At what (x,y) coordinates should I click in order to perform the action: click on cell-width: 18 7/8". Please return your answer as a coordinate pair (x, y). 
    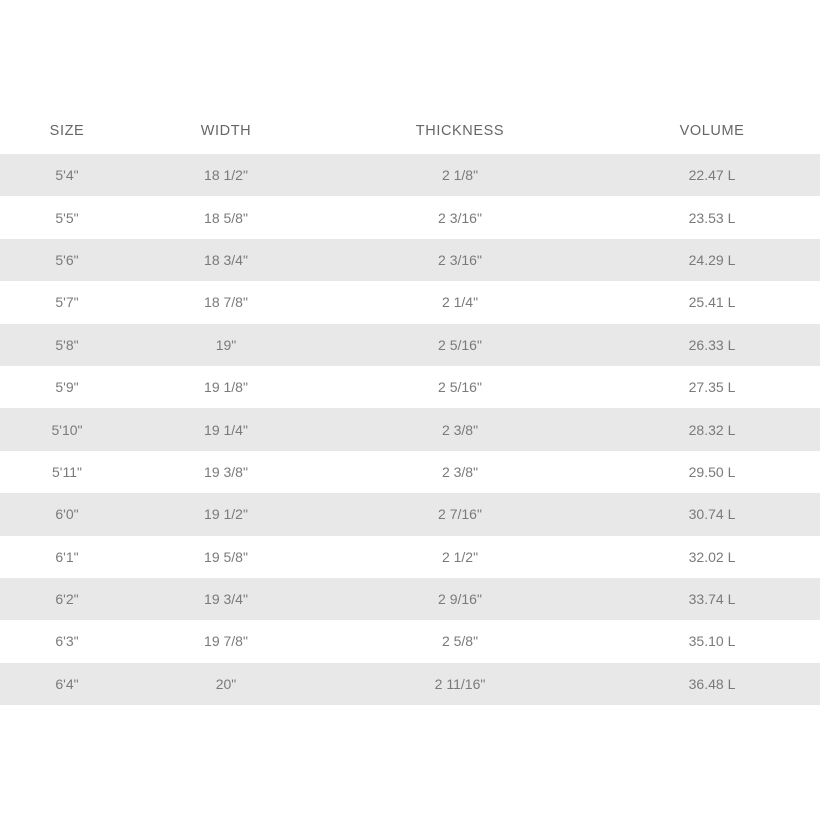
    Looking at the image, I should click on (226, 302).